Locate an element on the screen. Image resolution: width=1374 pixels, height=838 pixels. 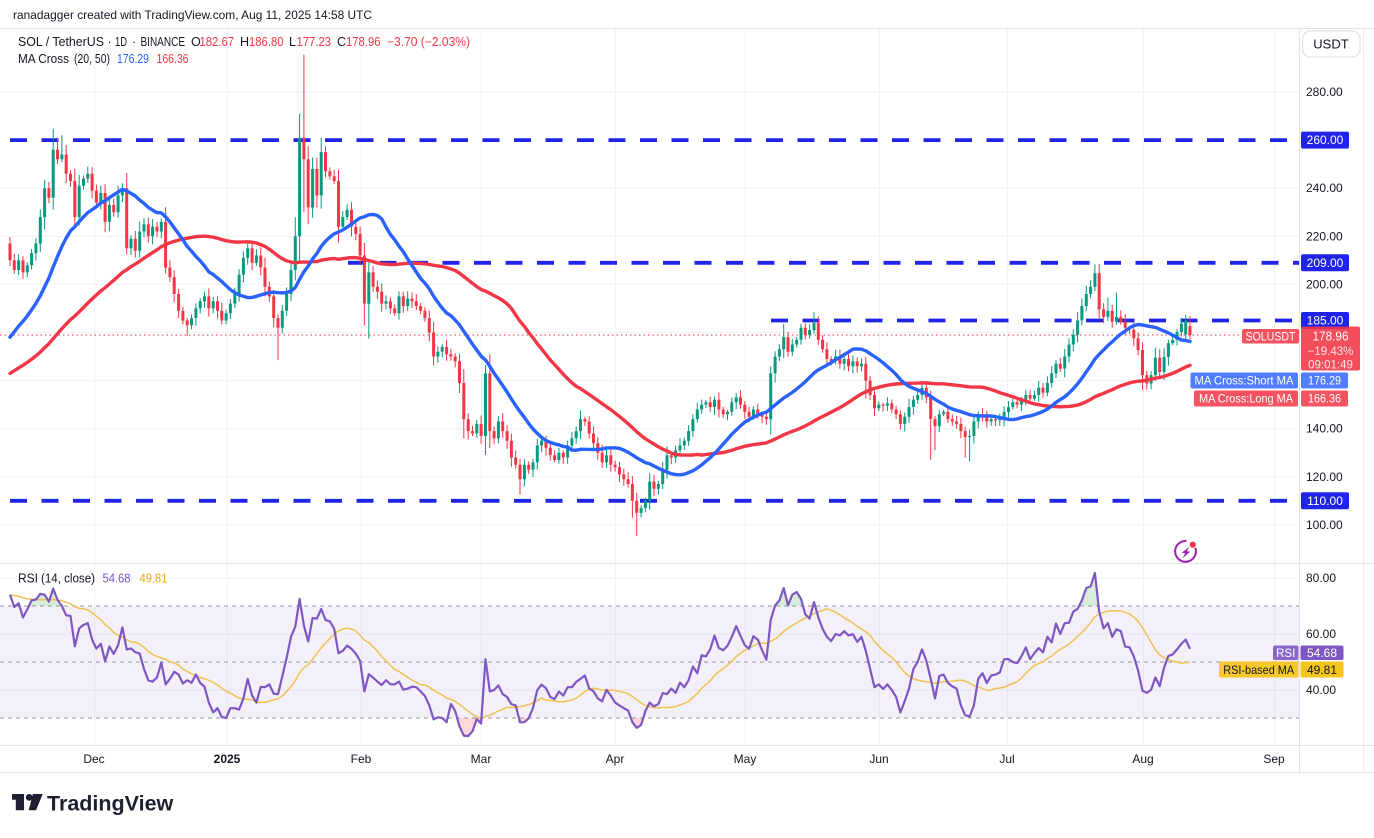
svg-text: MA Cross:Short MA is located at coordinates (1244, 381).